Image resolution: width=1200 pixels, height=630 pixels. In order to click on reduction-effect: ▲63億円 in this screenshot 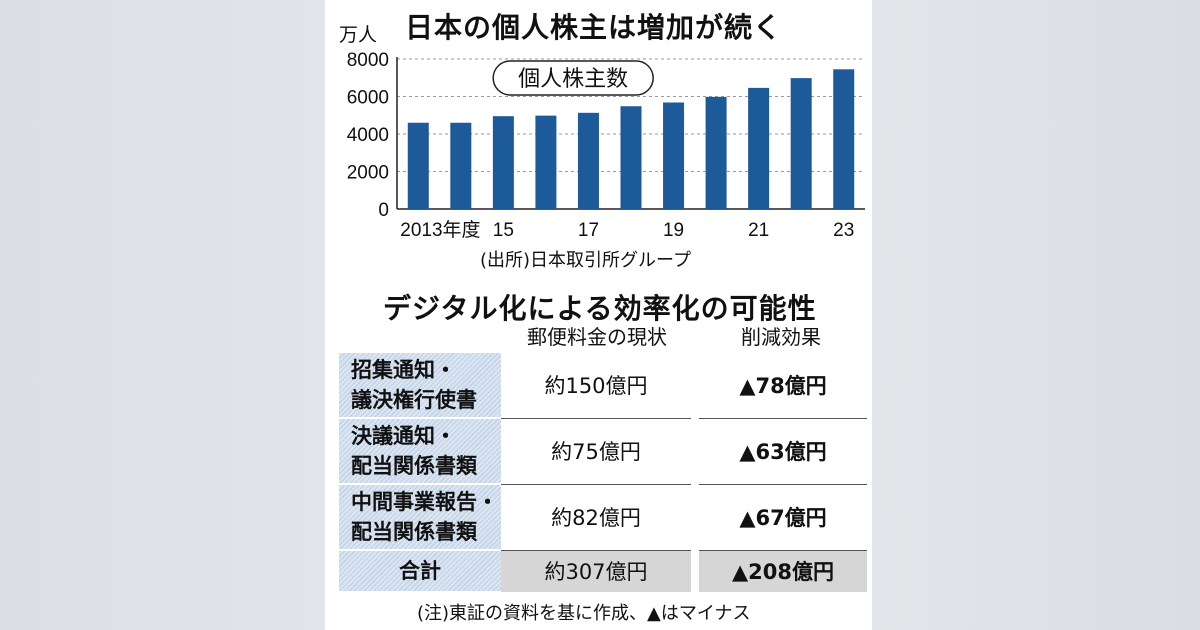, I will do `click(783, 451)`.